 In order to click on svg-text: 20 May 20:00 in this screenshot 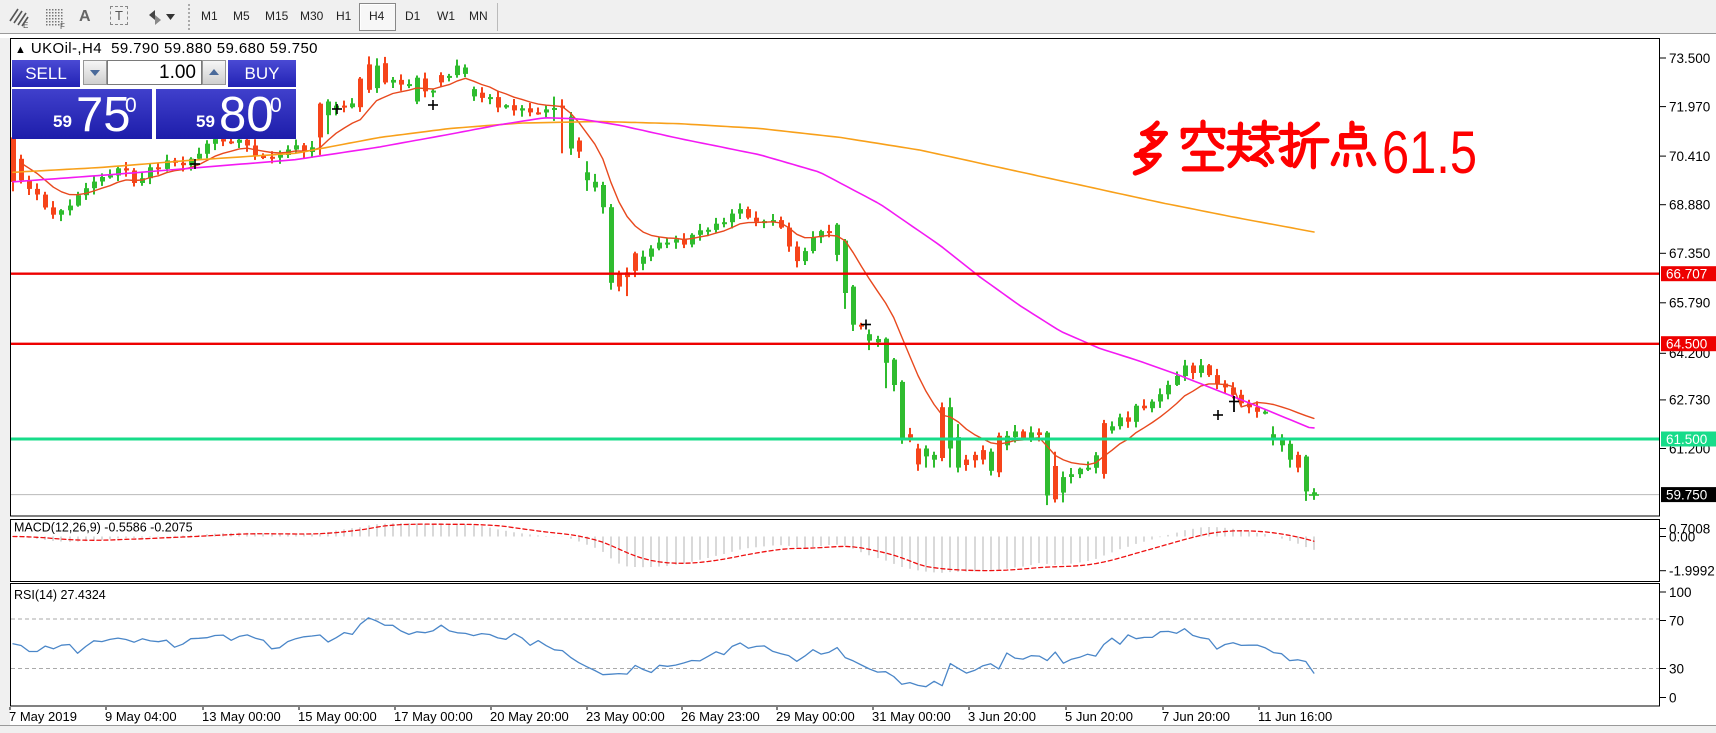, I will do `click(529, 716)`.